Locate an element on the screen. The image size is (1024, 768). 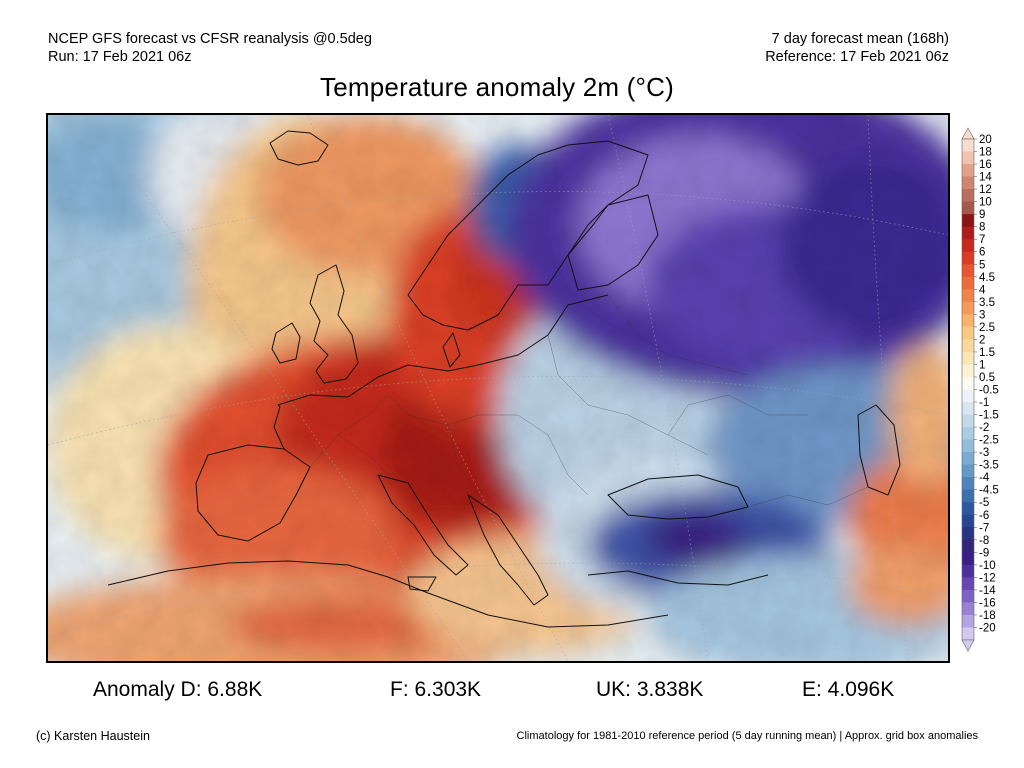
colorbar-label: 10 is located at coordinates (985, 203).